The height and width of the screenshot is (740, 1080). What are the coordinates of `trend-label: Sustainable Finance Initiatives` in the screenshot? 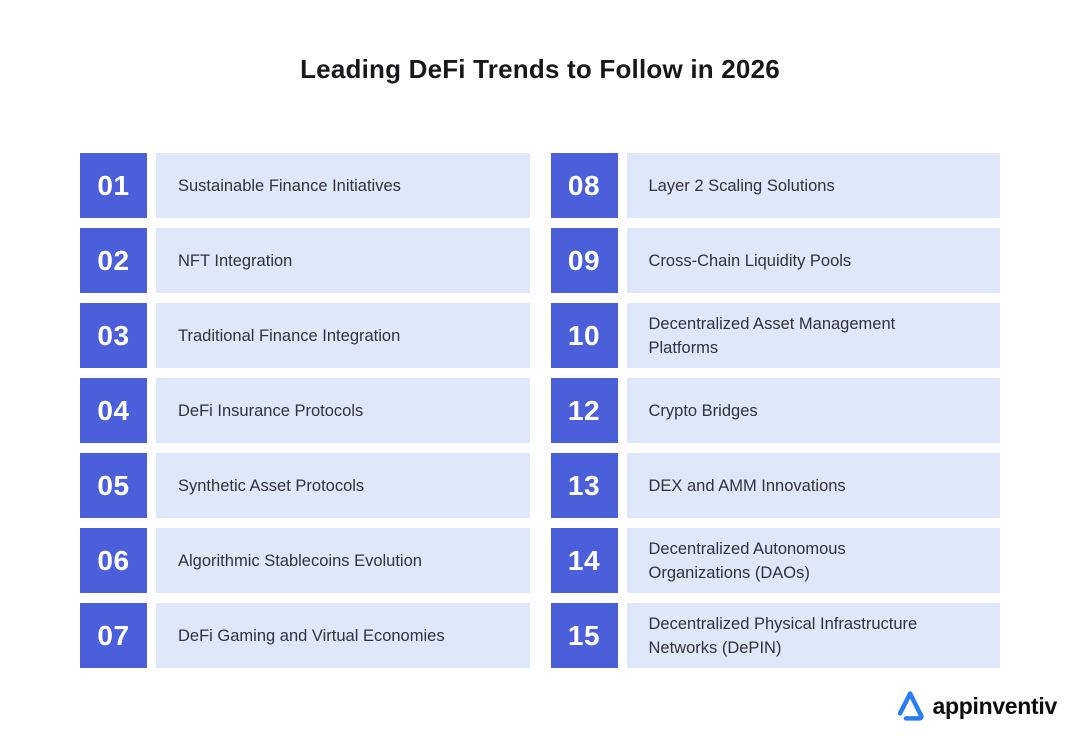 It's located at (289, 185).